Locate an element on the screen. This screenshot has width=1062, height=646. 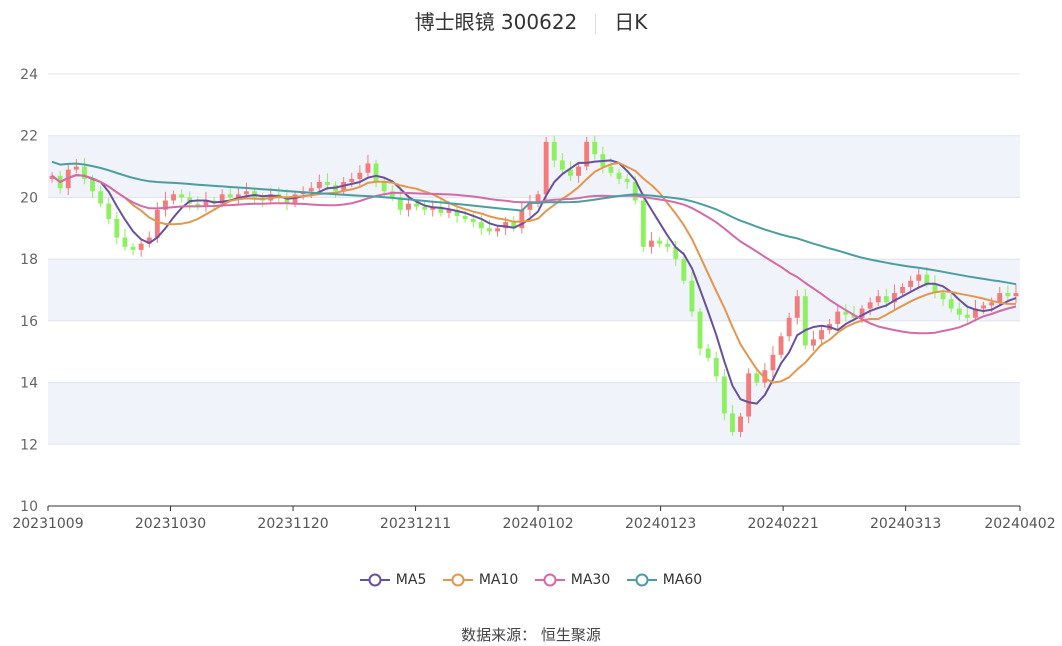
data-source: 数据来源： 恒生聚源 is located at coordinates (531, 635).